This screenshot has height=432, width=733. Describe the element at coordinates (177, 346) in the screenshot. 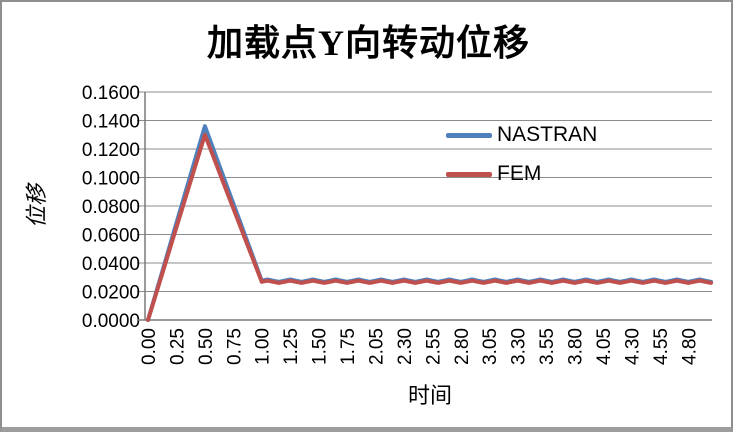

I see `x-tick-label: 0.25` at that location.